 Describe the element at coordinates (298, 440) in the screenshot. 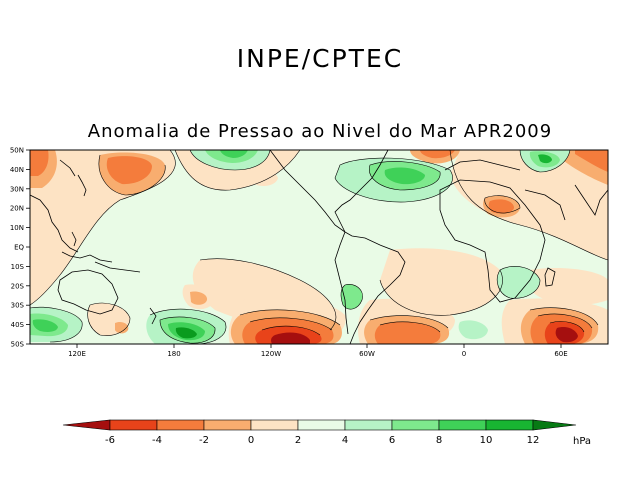

I see `colorbar-label: 2` at that location.